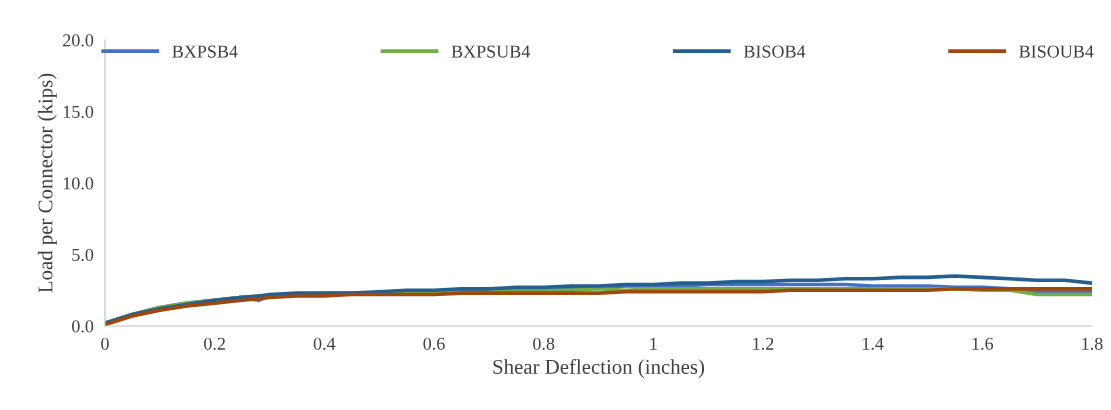 This screenshot has height=410, width=1111. What do you see at coordinates (83, 255) in the screenshot?
I see `y-tick-label: 5.0` at bounding box center [83, 255].